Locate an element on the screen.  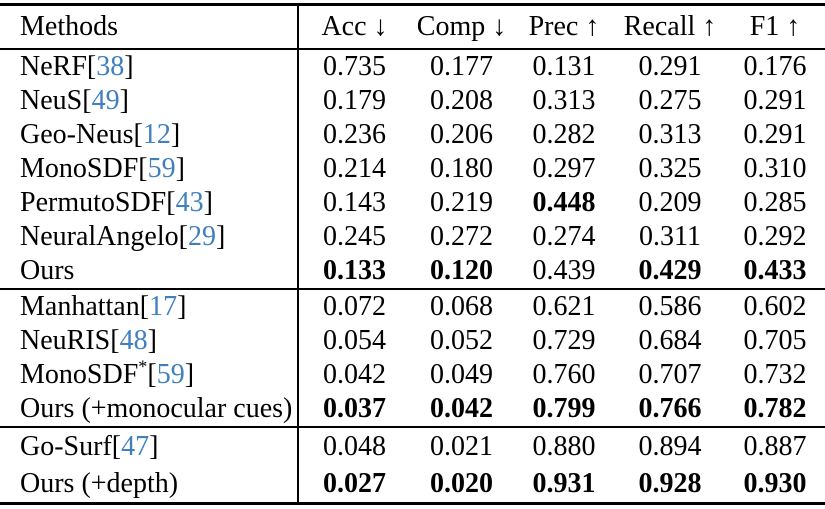
citation-link: 49 is located at coordinates (105, 100).